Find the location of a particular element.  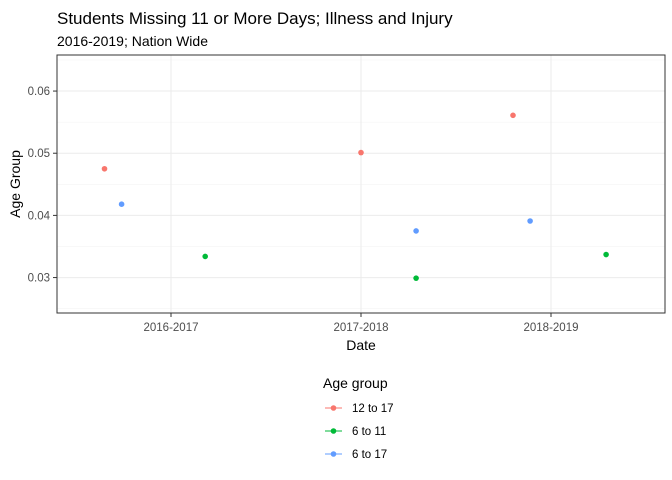

x-tick-label: 2018-2019 is located at coordinates (551, 328).